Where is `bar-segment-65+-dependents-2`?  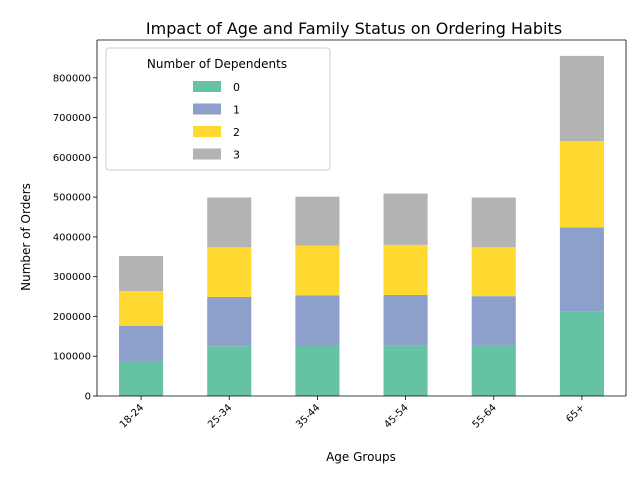 bar-segment-65+-dependents-2 is located at coordinates (581, 184).